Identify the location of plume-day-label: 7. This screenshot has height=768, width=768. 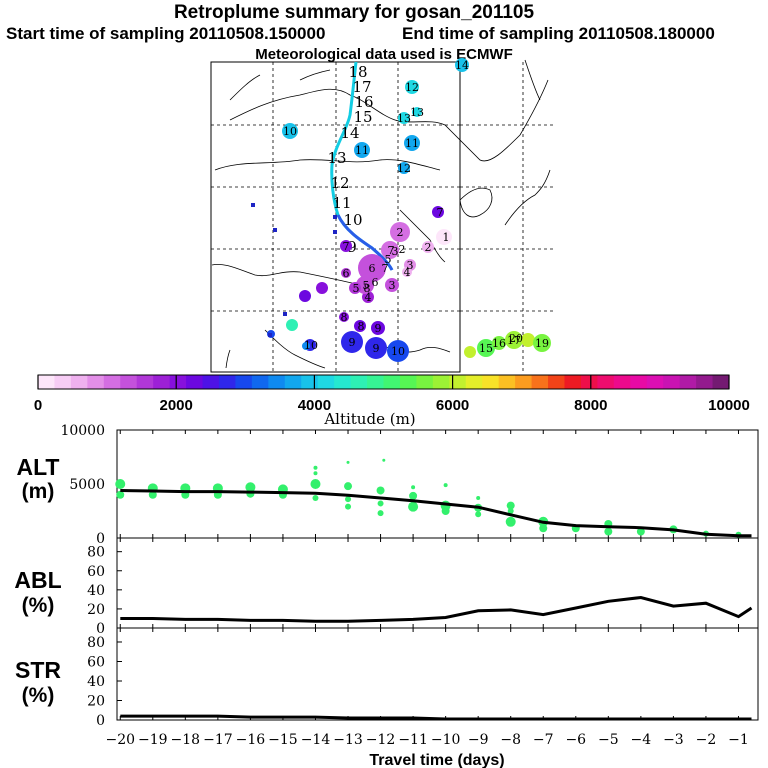
(346, 246).